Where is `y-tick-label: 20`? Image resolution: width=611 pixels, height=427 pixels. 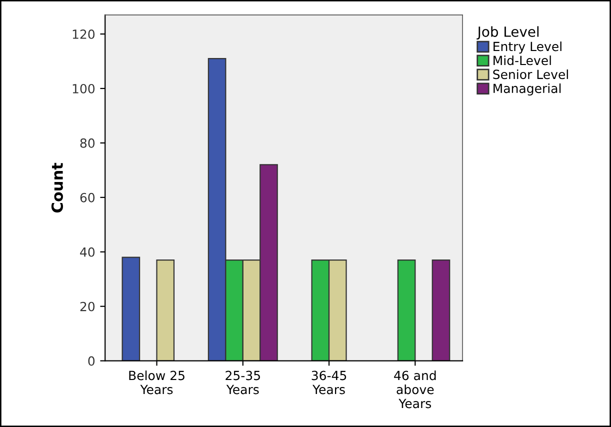
y-tick-label: 20 is located at coordinates (87, 307).